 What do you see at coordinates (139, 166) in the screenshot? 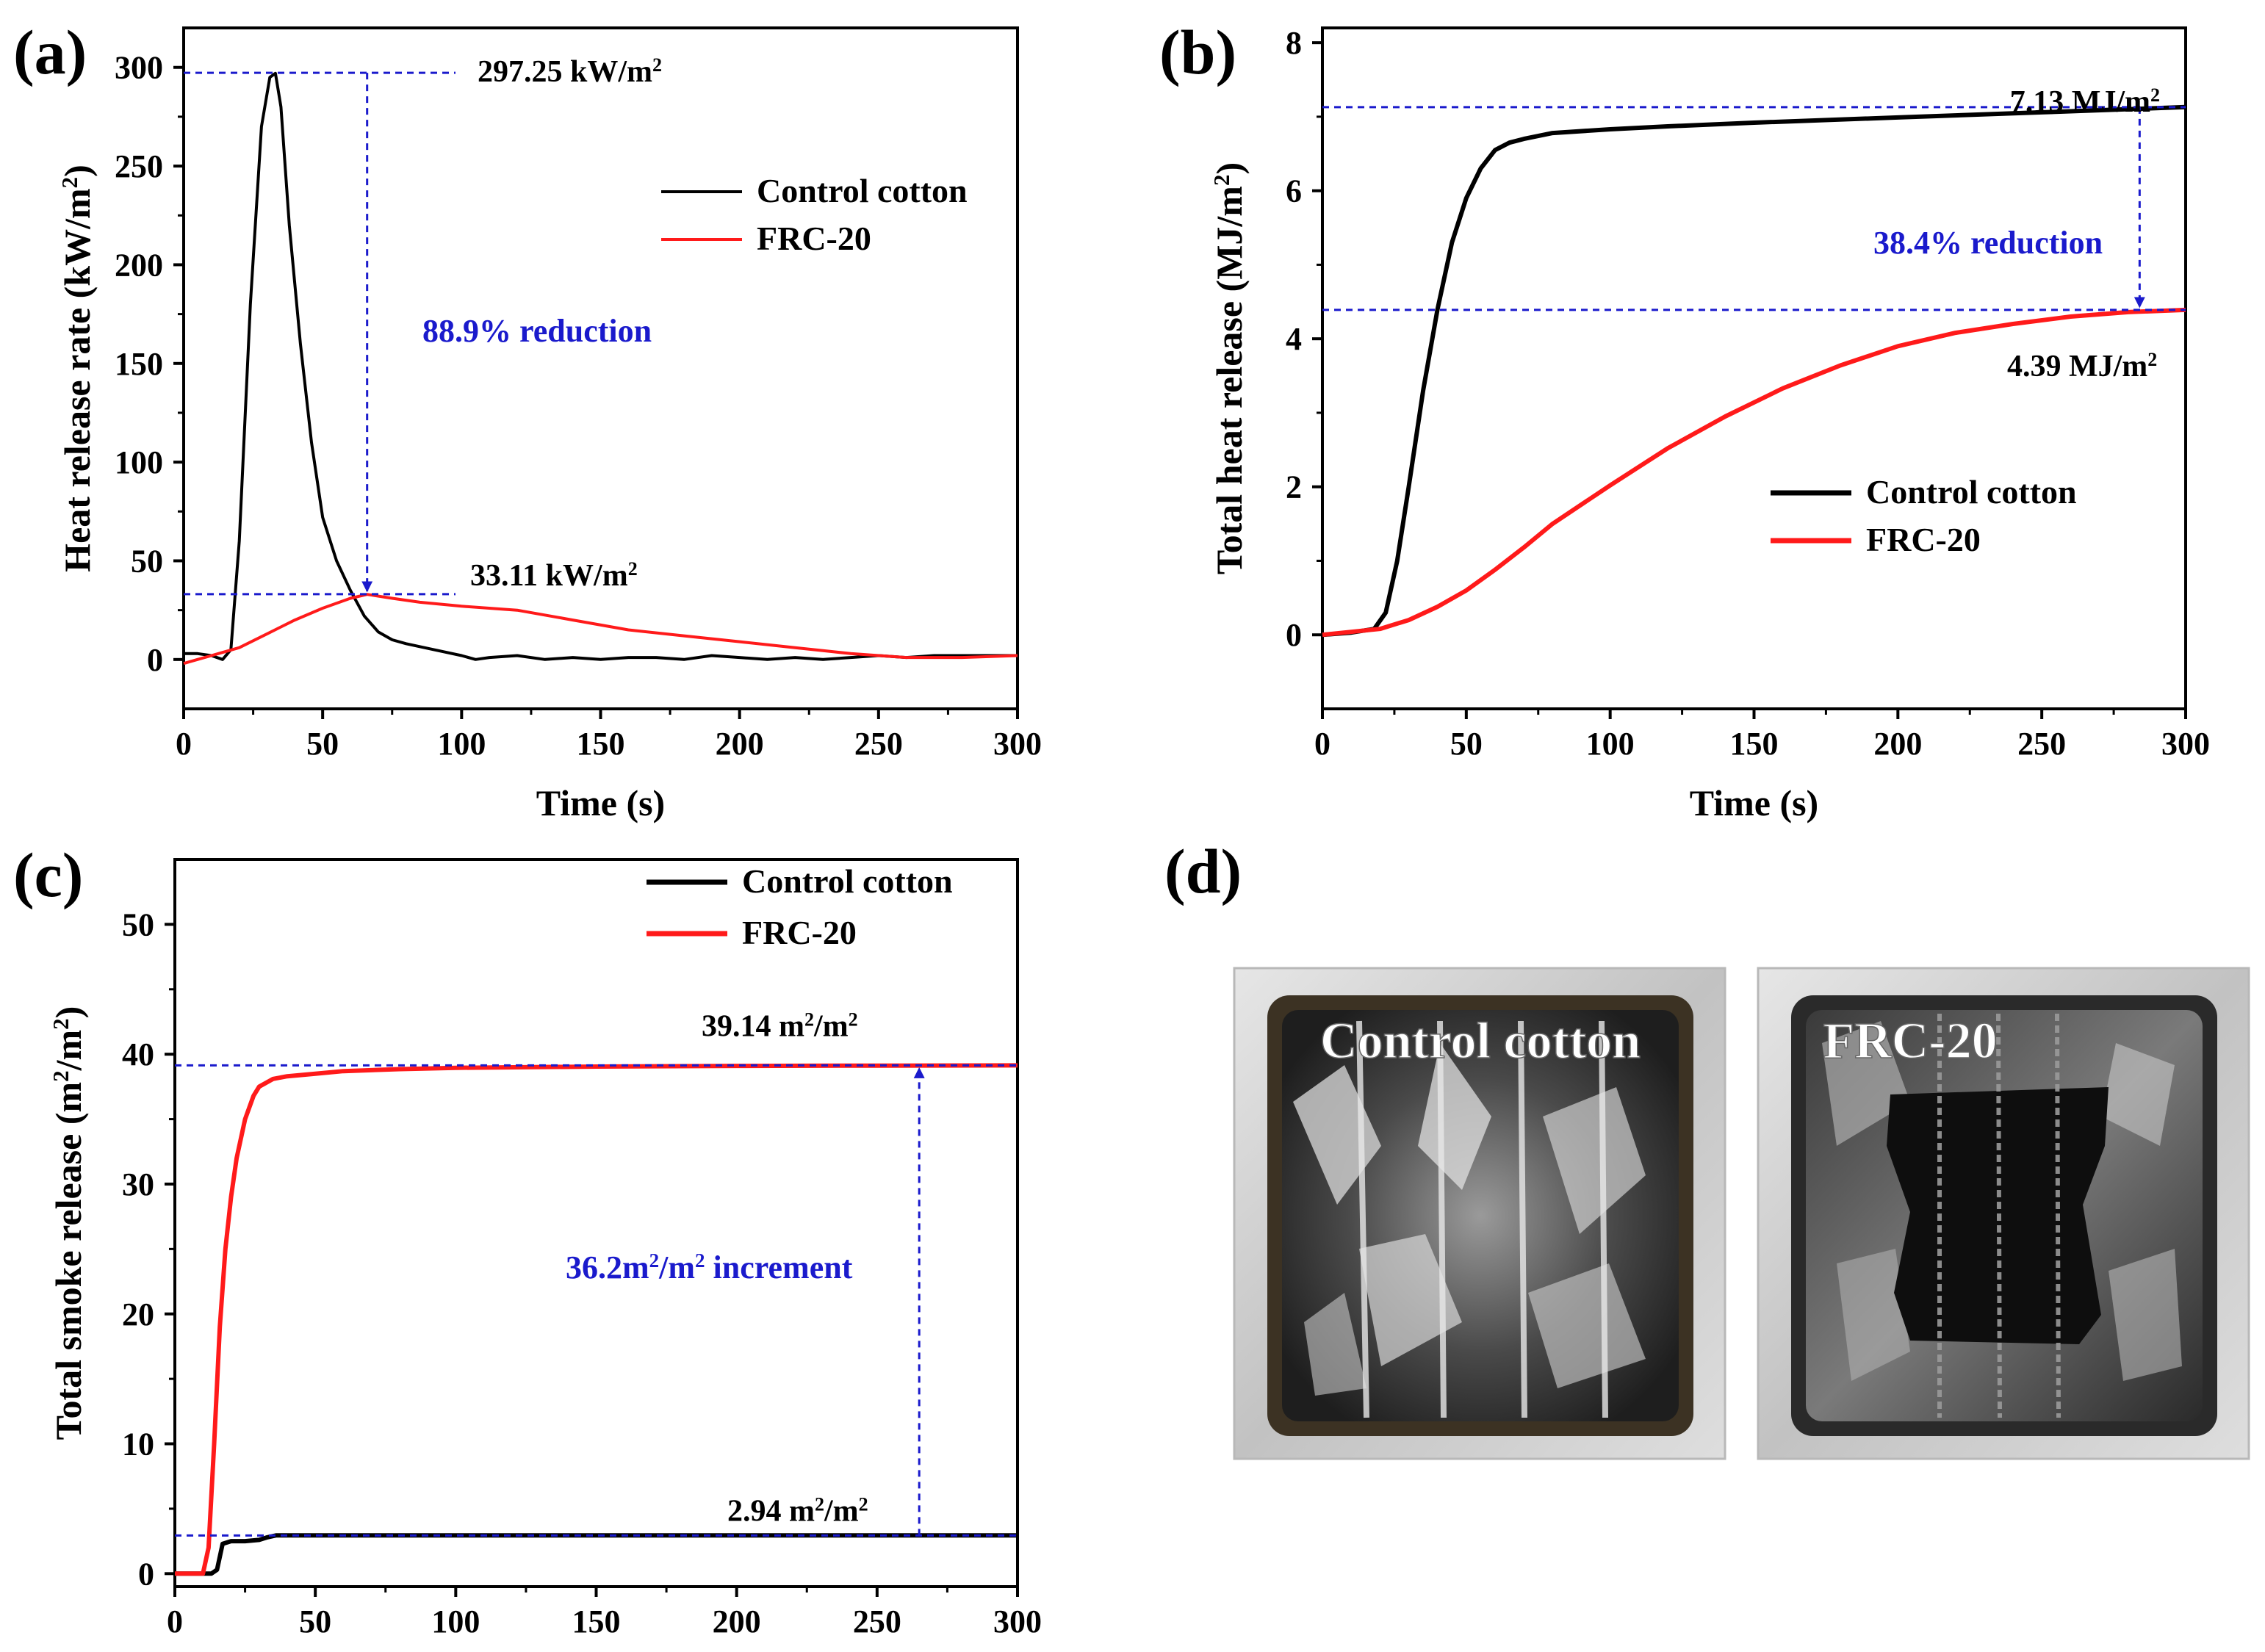
I see `y-tick-label: 250` at bounding box center [139, 166].